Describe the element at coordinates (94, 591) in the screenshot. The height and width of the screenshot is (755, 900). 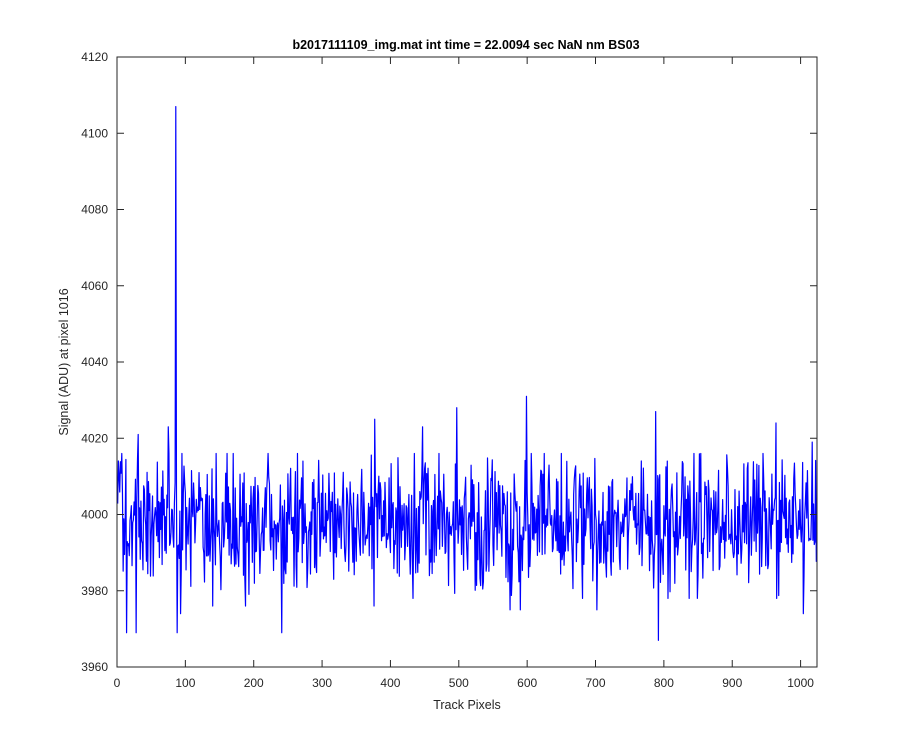
I see `y-tick-label: 3980` at that location.